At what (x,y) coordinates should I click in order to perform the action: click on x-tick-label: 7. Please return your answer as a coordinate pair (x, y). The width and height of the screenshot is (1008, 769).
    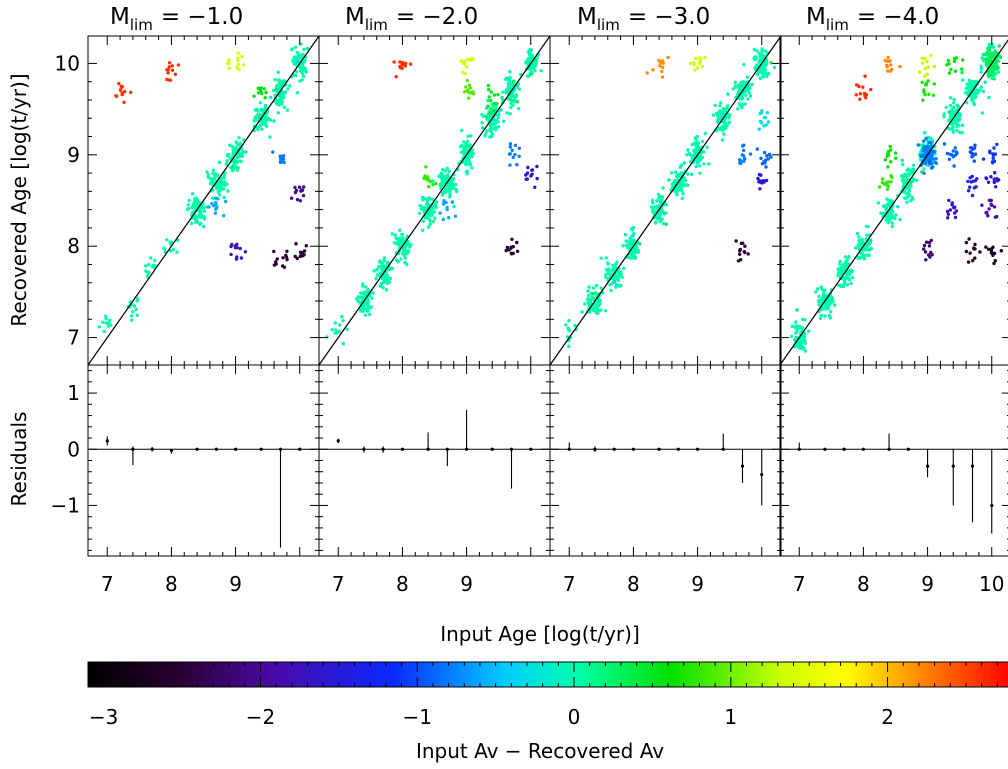
    Looking at the image, I should click on (799, 584).